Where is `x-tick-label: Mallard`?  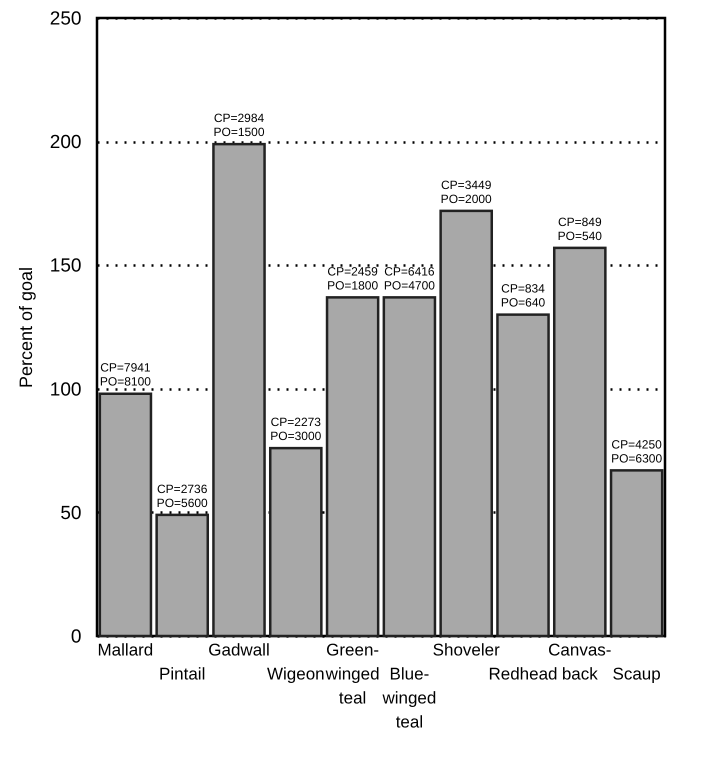
x-tick-label: Mallard is located at coordinates (126, 650).